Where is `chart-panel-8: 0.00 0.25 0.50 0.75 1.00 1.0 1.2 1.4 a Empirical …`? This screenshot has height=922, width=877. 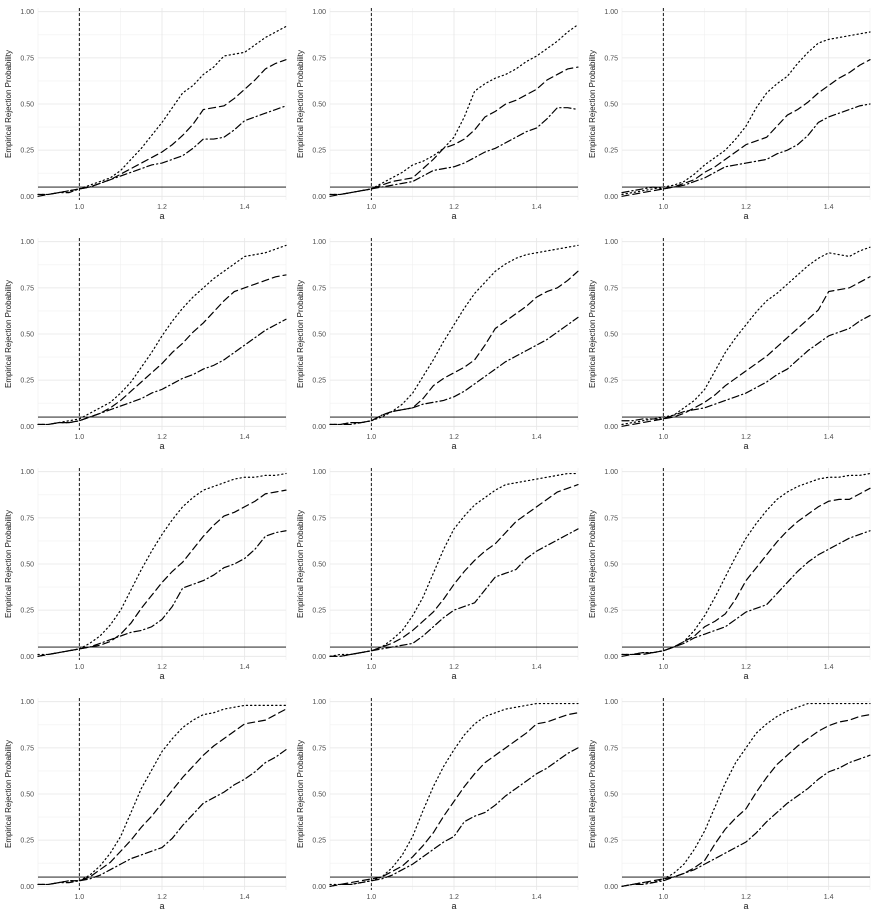 chart-panel-8: 0.00 0.25 0.50 0.75 1.00 1.0 1.2 1.4 a Empirical … is located at coordinates (437, 574).